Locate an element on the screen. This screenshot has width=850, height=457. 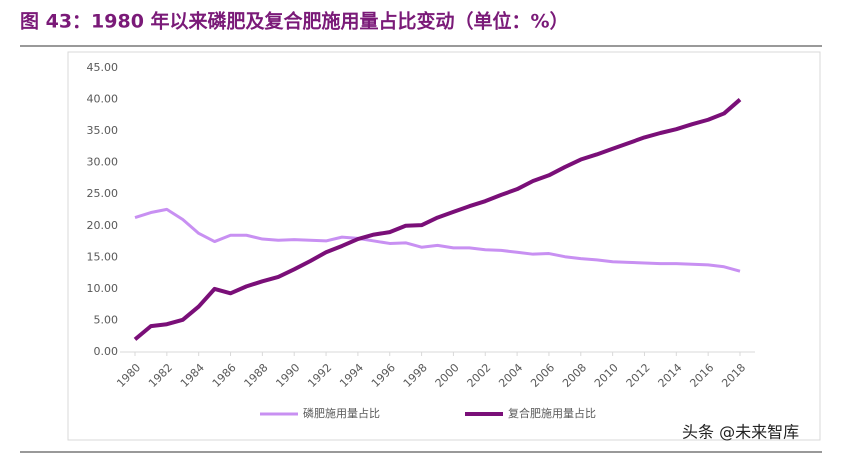
x-tick-label: 2016 is located at coordinates (701, 375).